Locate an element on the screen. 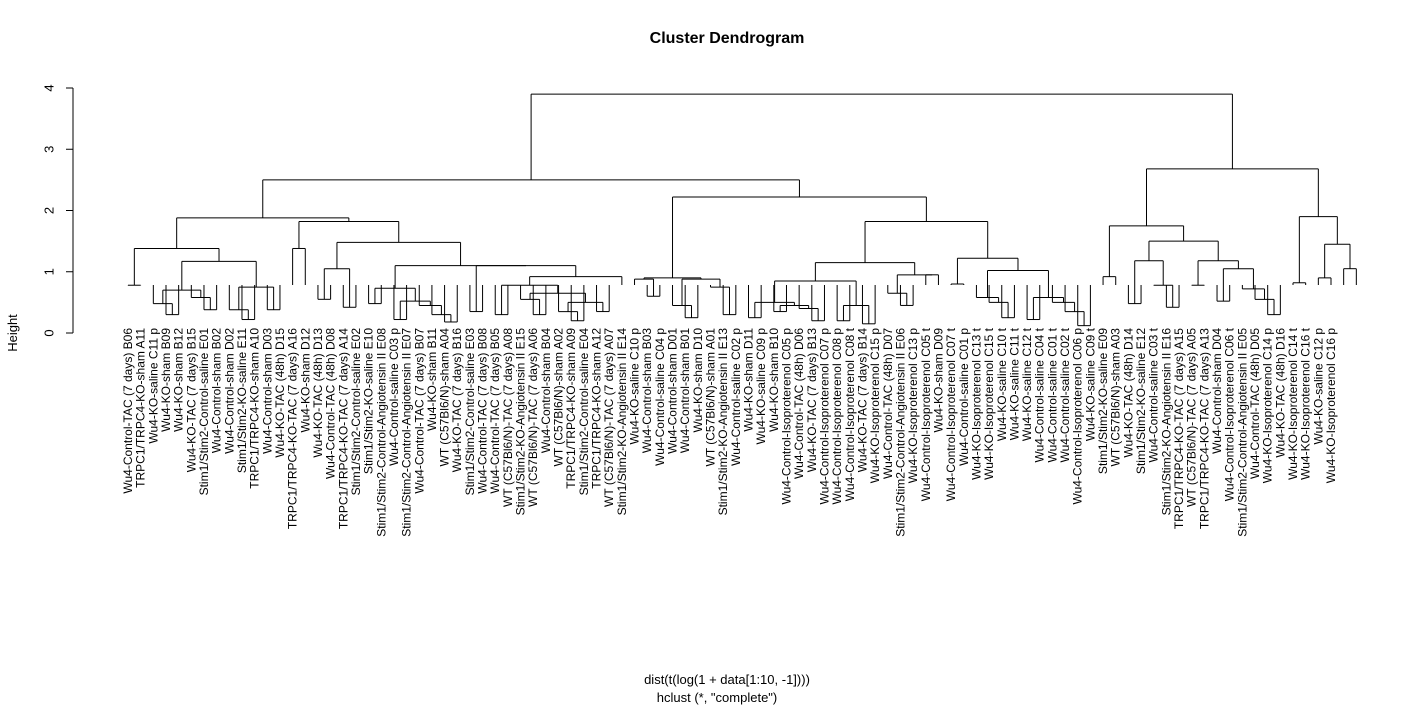 This screenshot has height=708, width=1417. x-axis-label: dist(t(log(1 + data[1:10, -1]))) is located at coordinates (727, 679).